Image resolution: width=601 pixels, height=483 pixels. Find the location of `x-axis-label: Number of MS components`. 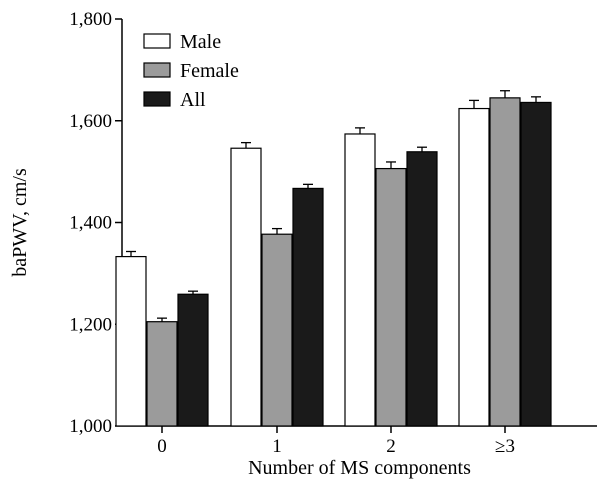

x-axis-label: Number of MS components is located at coordinates (359, 468).